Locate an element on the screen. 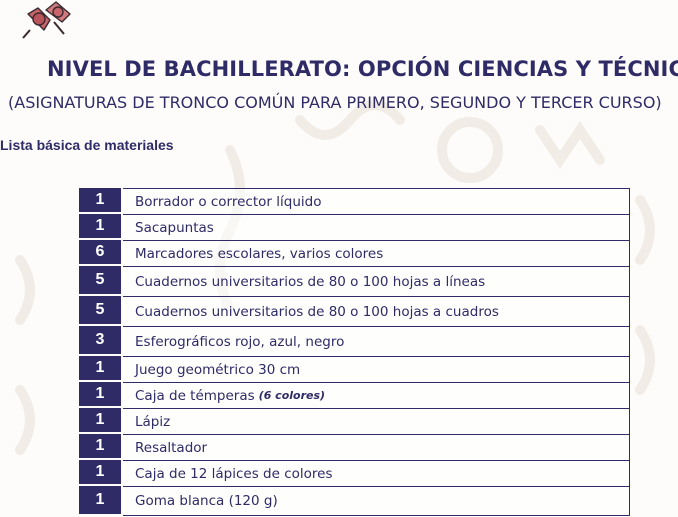  table-row: 1 Caja de 12 lápices de colores is located at coordinates (354, 473).